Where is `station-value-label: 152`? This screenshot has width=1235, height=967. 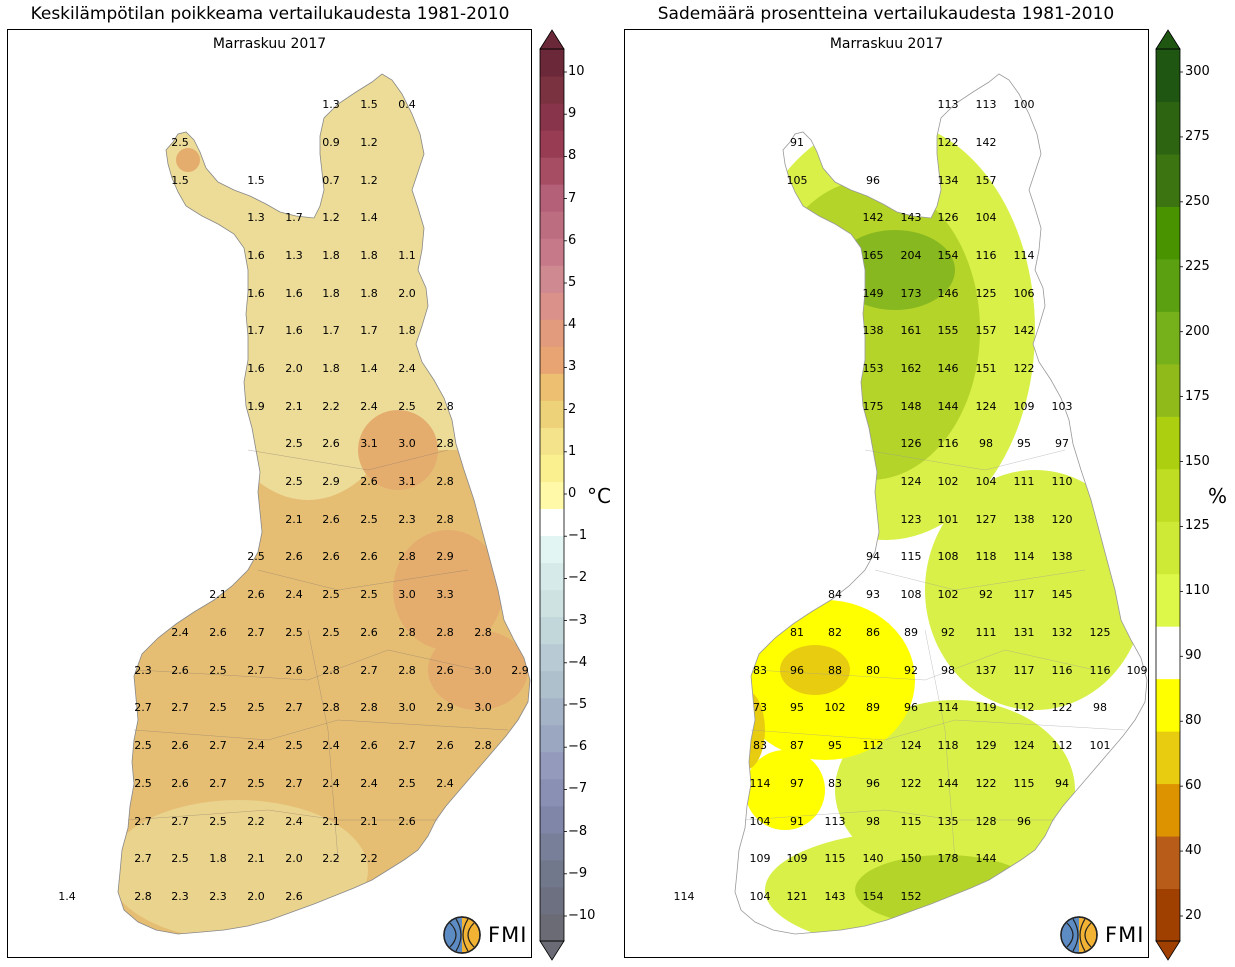 station-value-label: 152 is located at coordinates (911, 896).